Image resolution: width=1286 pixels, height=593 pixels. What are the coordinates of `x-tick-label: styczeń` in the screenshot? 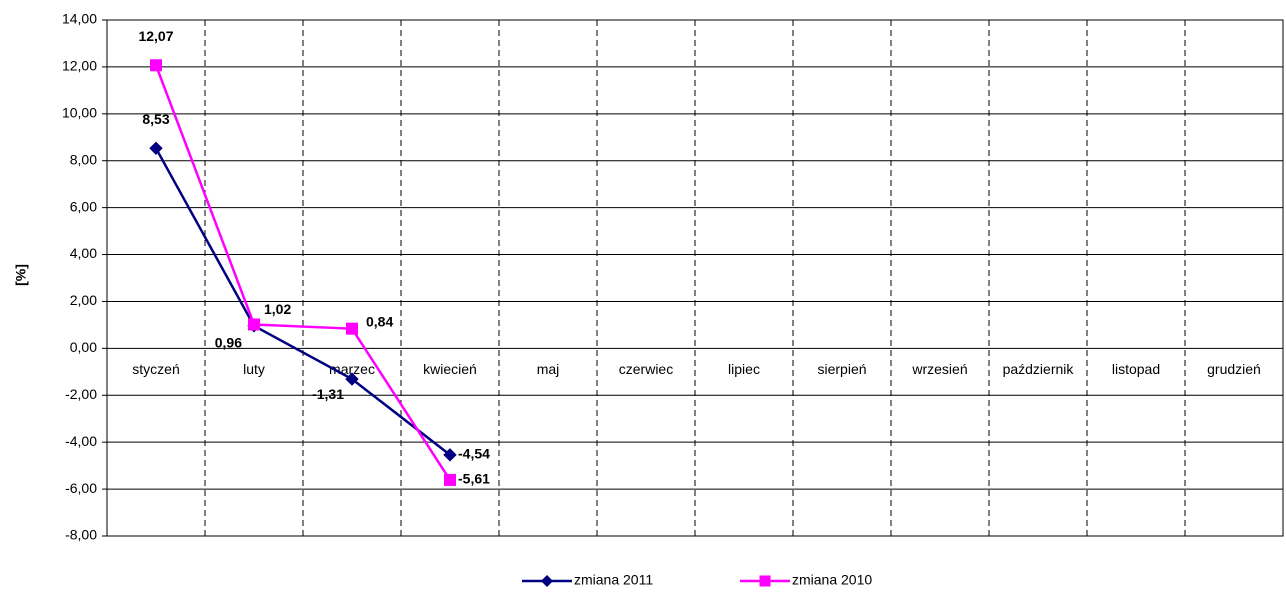 It's located at (155, 369).